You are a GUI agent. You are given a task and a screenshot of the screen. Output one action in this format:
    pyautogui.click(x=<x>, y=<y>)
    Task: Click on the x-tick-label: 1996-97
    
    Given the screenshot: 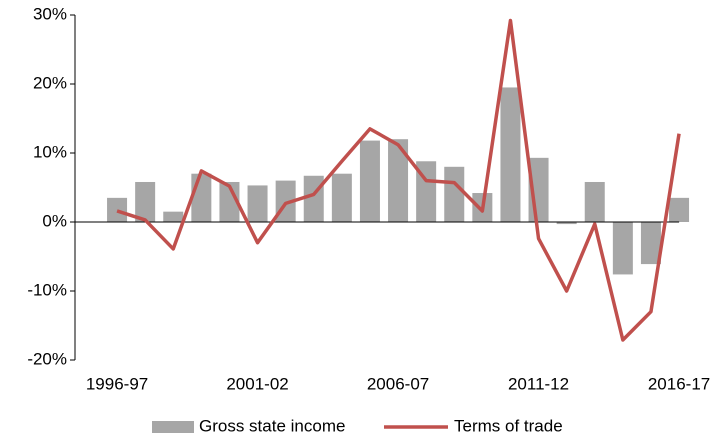 What is the action you would take?
    pyautogui.click(x=117, y=383)
    